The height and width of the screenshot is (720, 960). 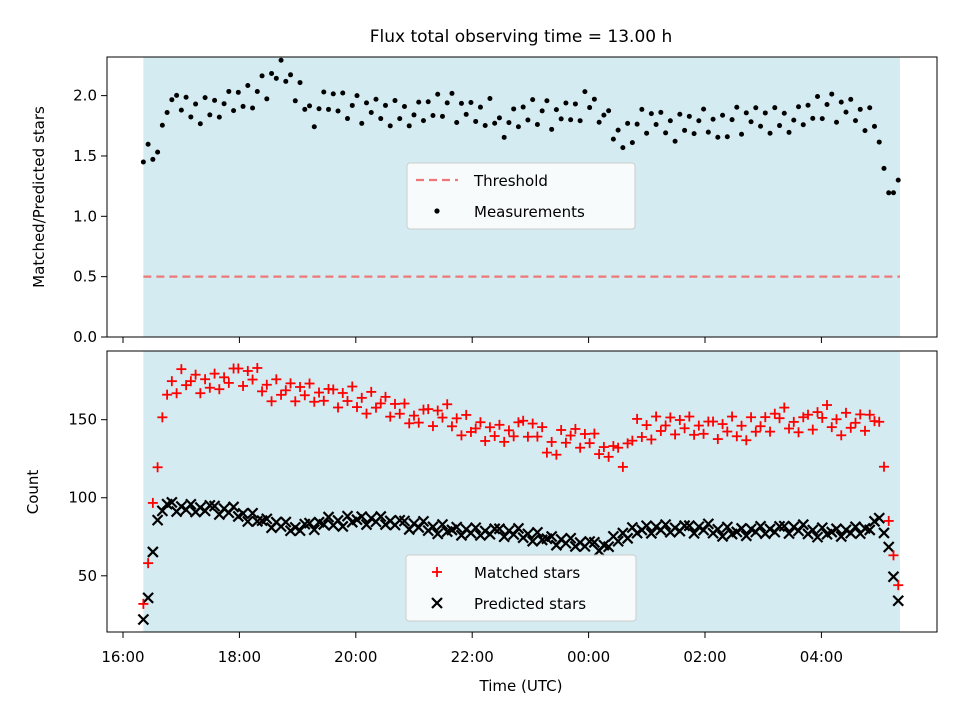 I want to click on top-y-tick-label: 1.5, so click(x=85, y=156).